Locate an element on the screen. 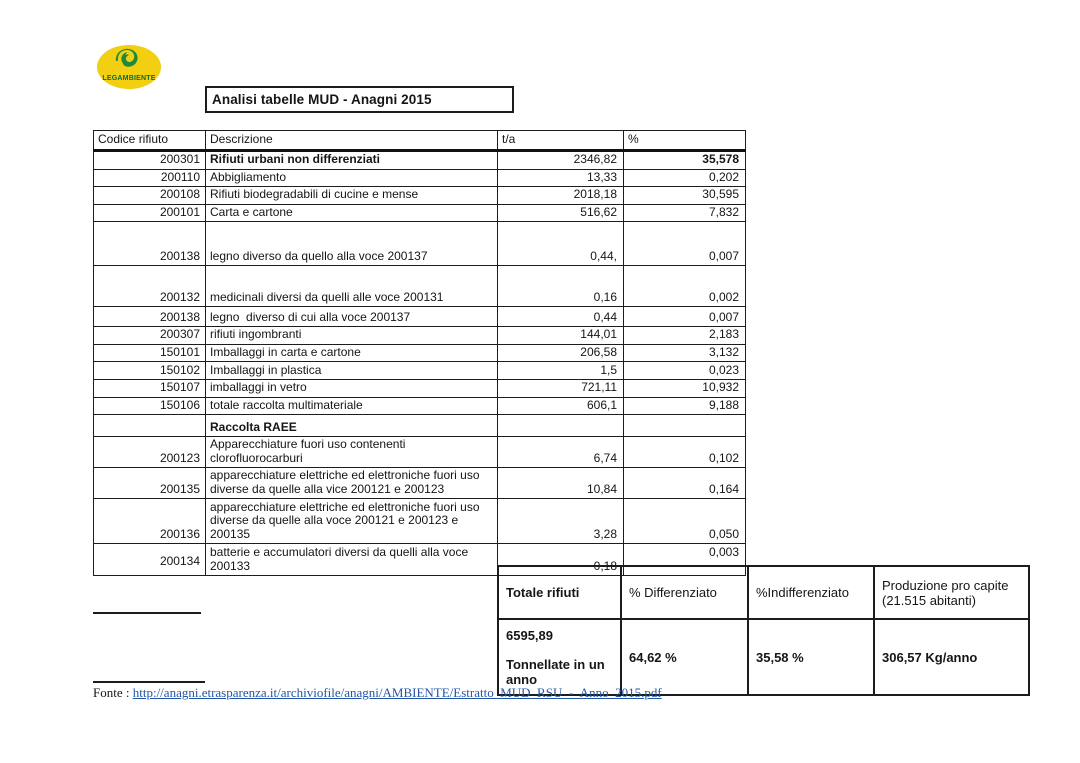 This screenshot has width=1080, height=763. cell-codice: 150101 is located at coordinates (149, 352).